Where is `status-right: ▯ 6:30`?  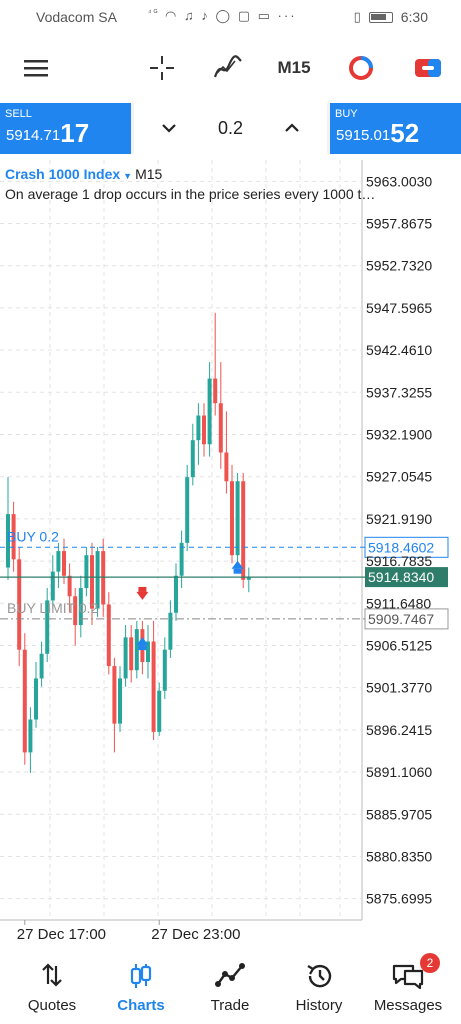 status-right: ▯ 6:30 is located at coordinates (391, 17).